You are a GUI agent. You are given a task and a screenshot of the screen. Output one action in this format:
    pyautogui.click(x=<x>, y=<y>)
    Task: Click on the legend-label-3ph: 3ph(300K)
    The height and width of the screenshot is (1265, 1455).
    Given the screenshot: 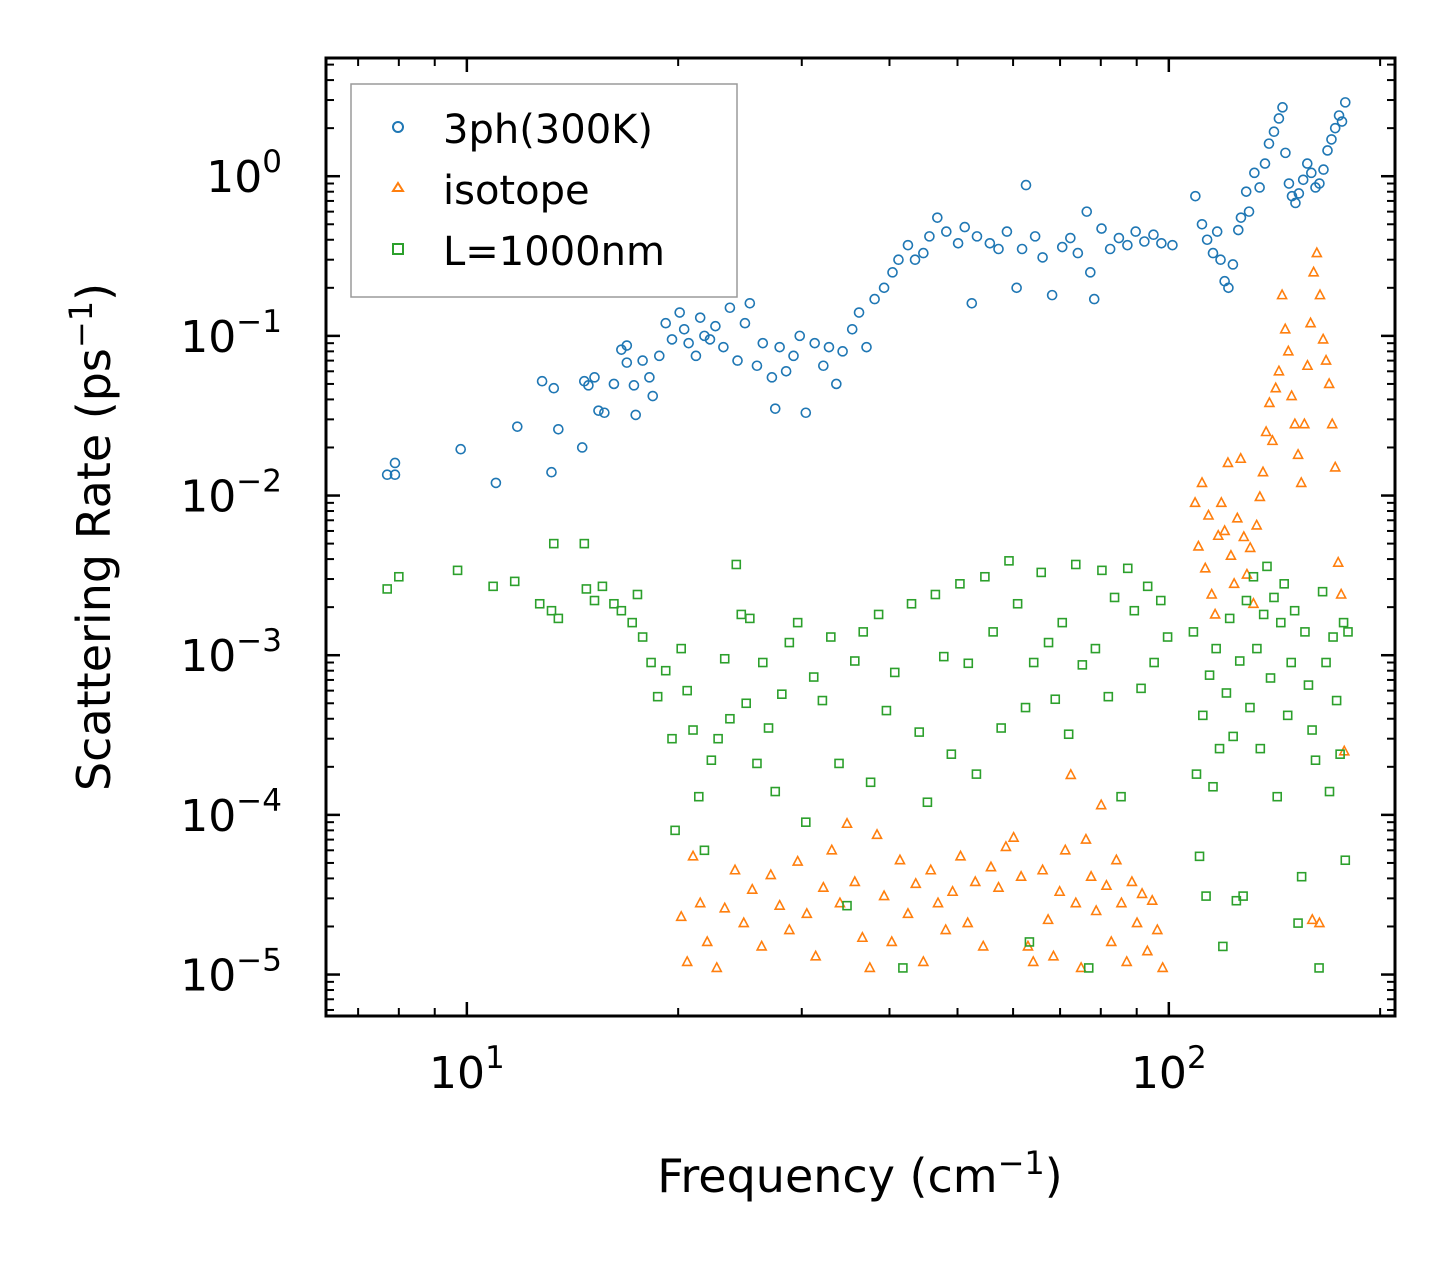 What is the action you would take?
    pyautogui.click(x=548, y=130)
    